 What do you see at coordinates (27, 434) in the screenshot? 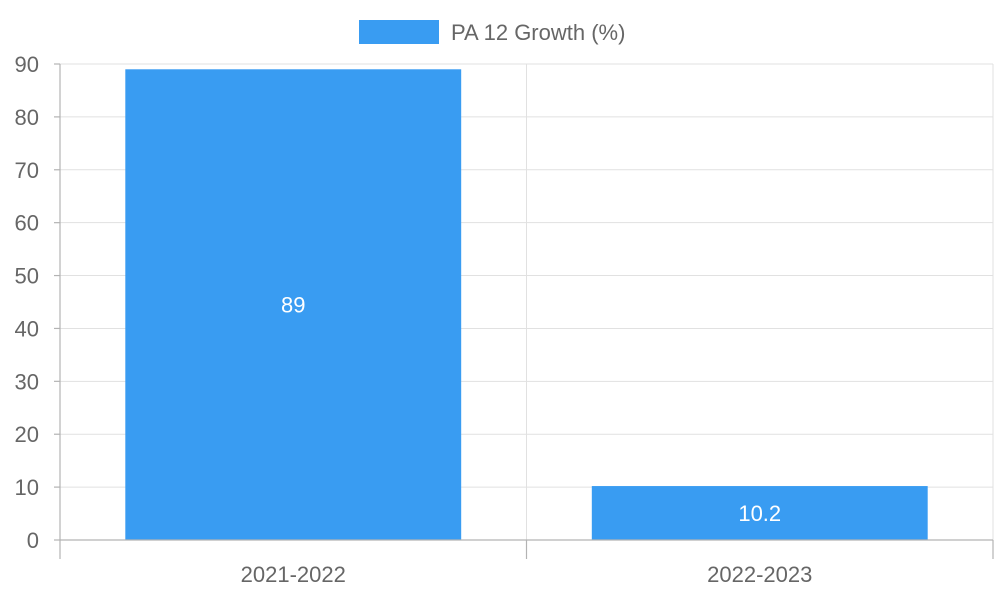
I see `y-tick-label: 20` at bounding box center [27, 434].